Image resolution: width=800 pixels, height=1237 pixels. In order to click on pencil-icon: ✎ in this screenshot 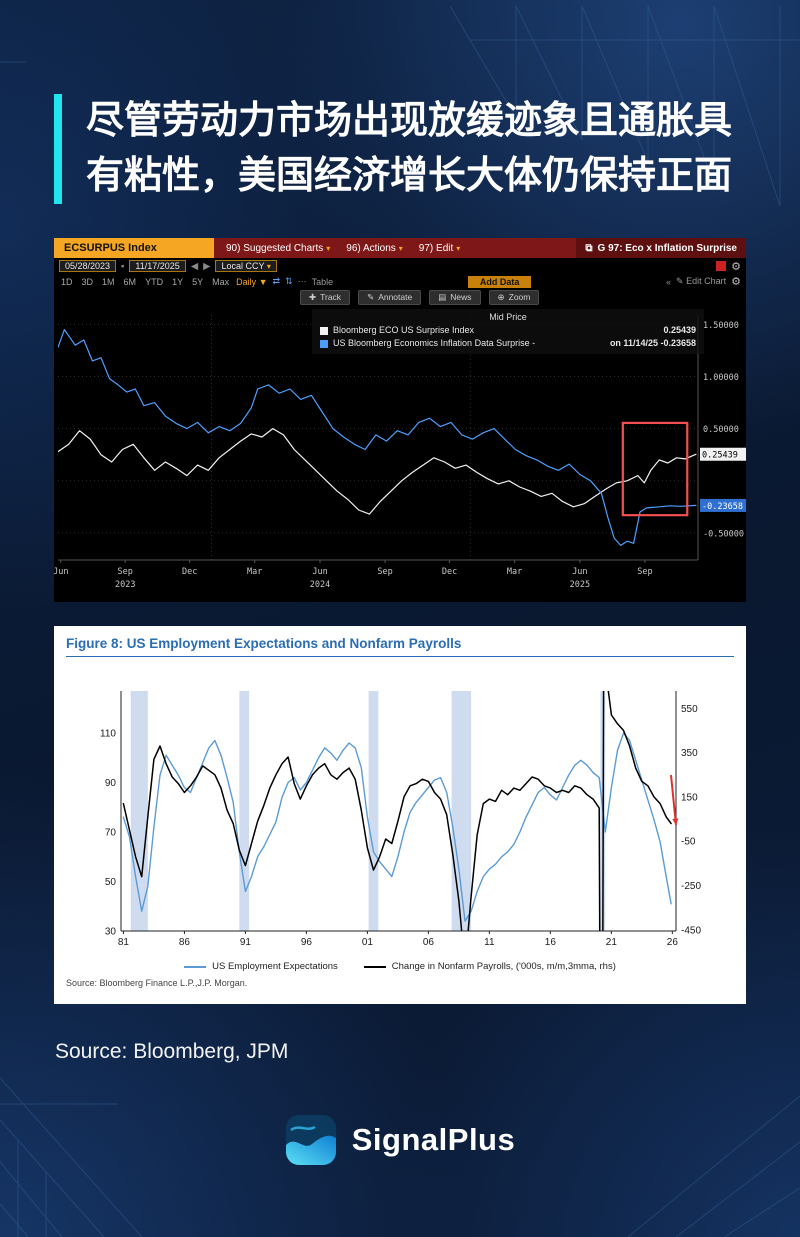, I will do `click(680, 281)`.